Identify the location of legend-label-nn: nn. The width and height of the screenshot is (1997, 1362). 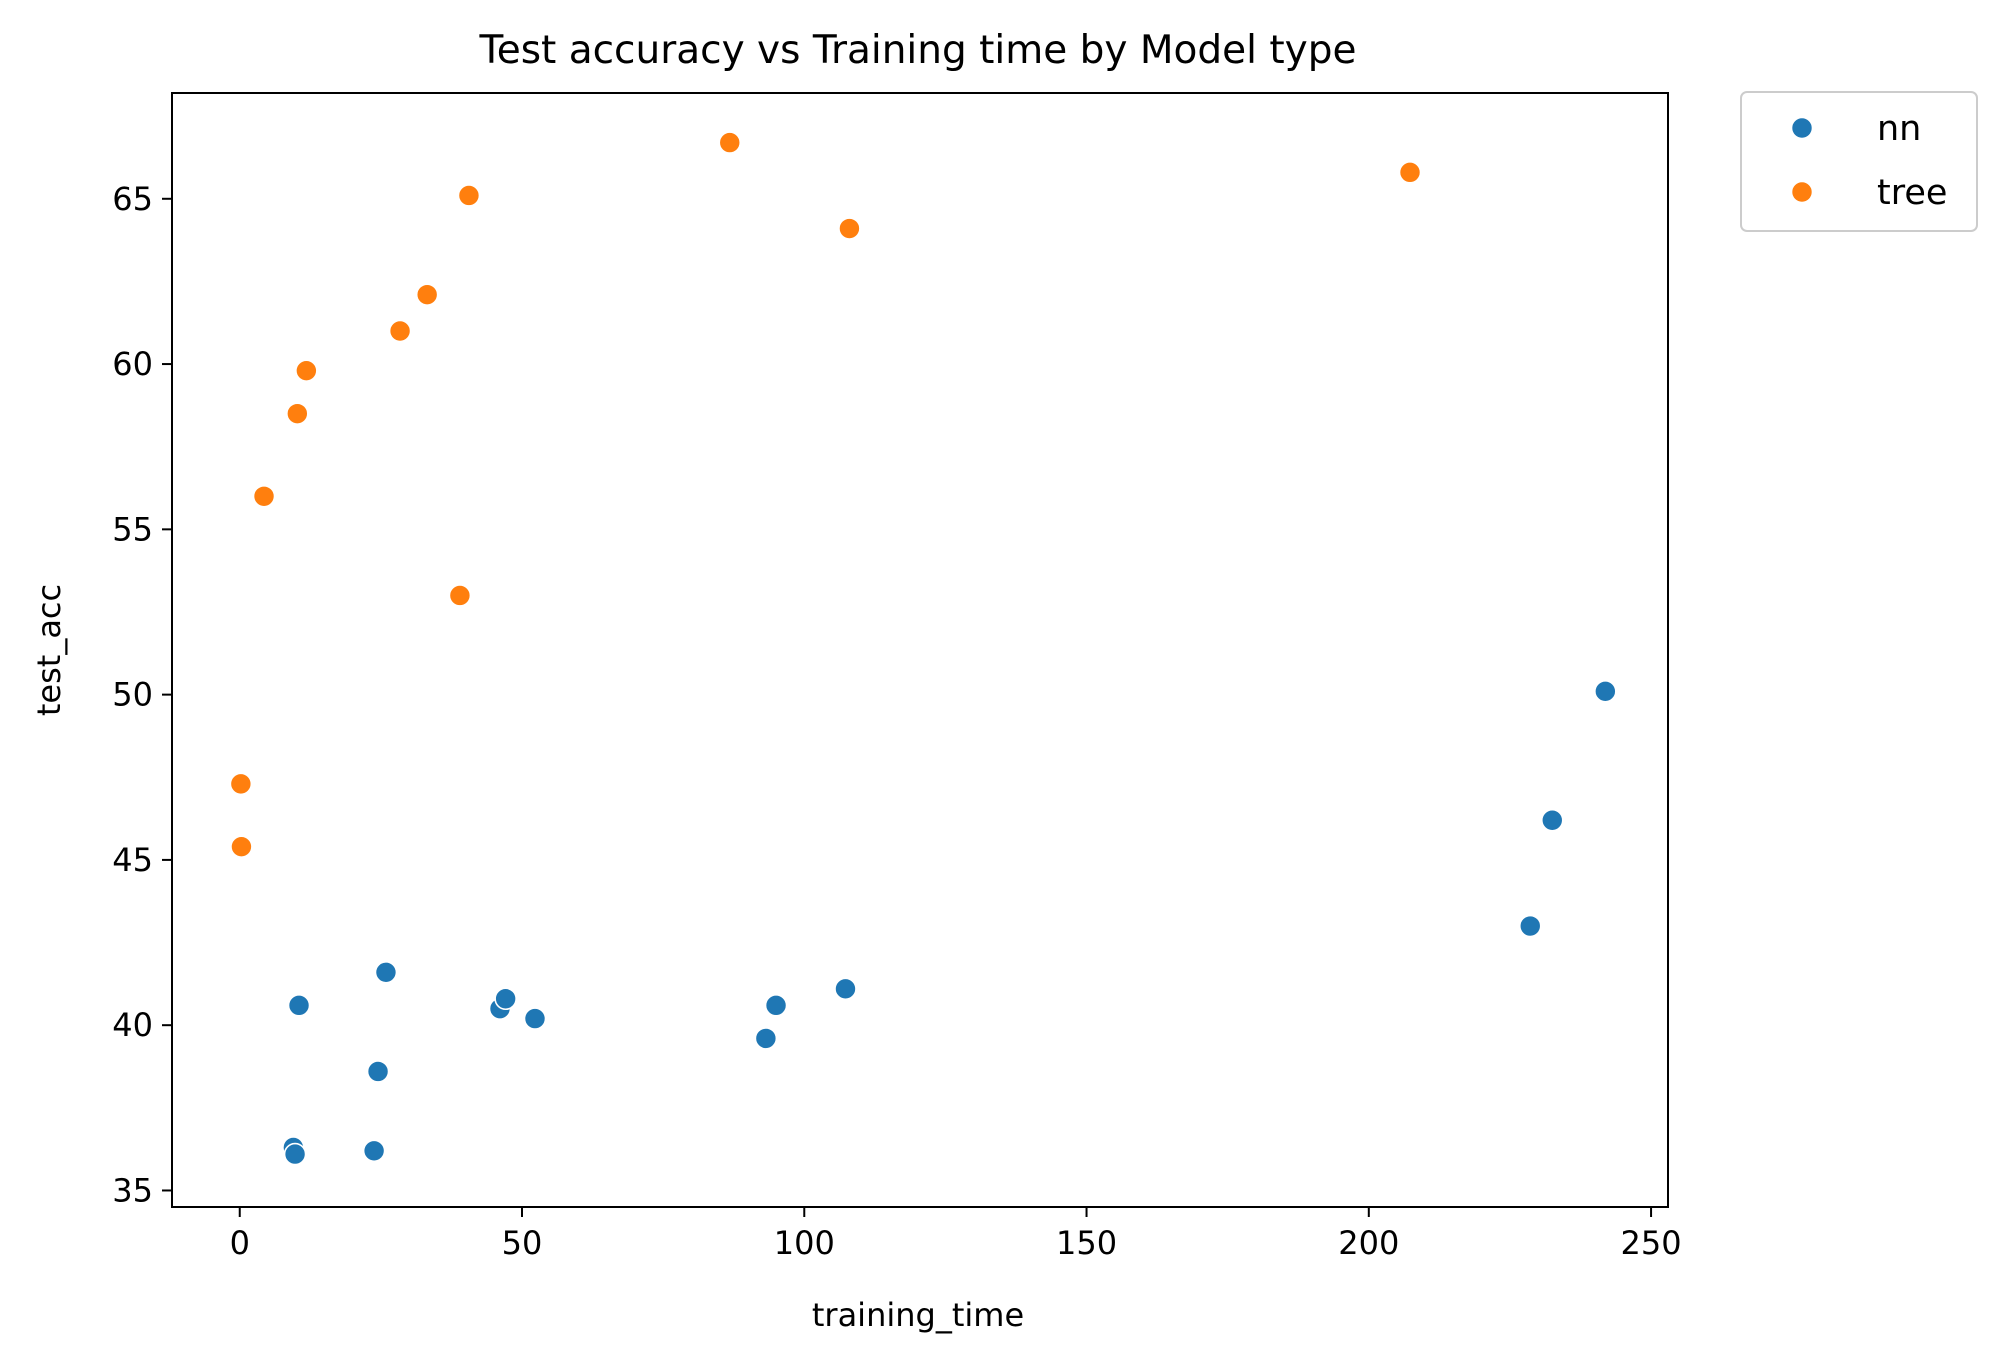
(1899, 129).